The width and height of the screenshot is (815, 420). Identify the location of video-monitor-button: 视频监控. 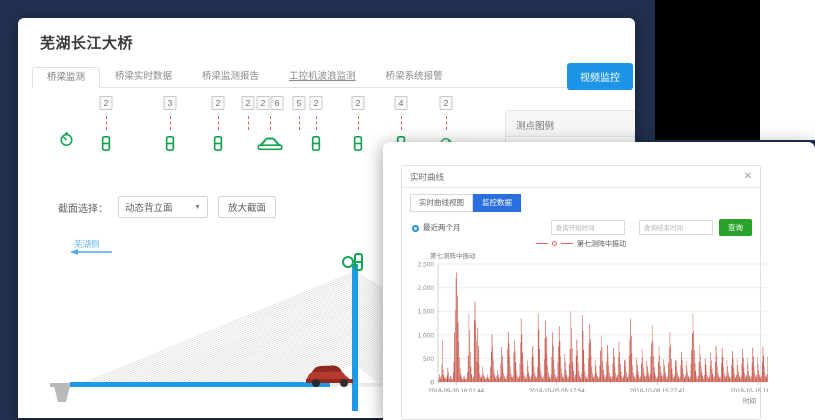
(600, 76).